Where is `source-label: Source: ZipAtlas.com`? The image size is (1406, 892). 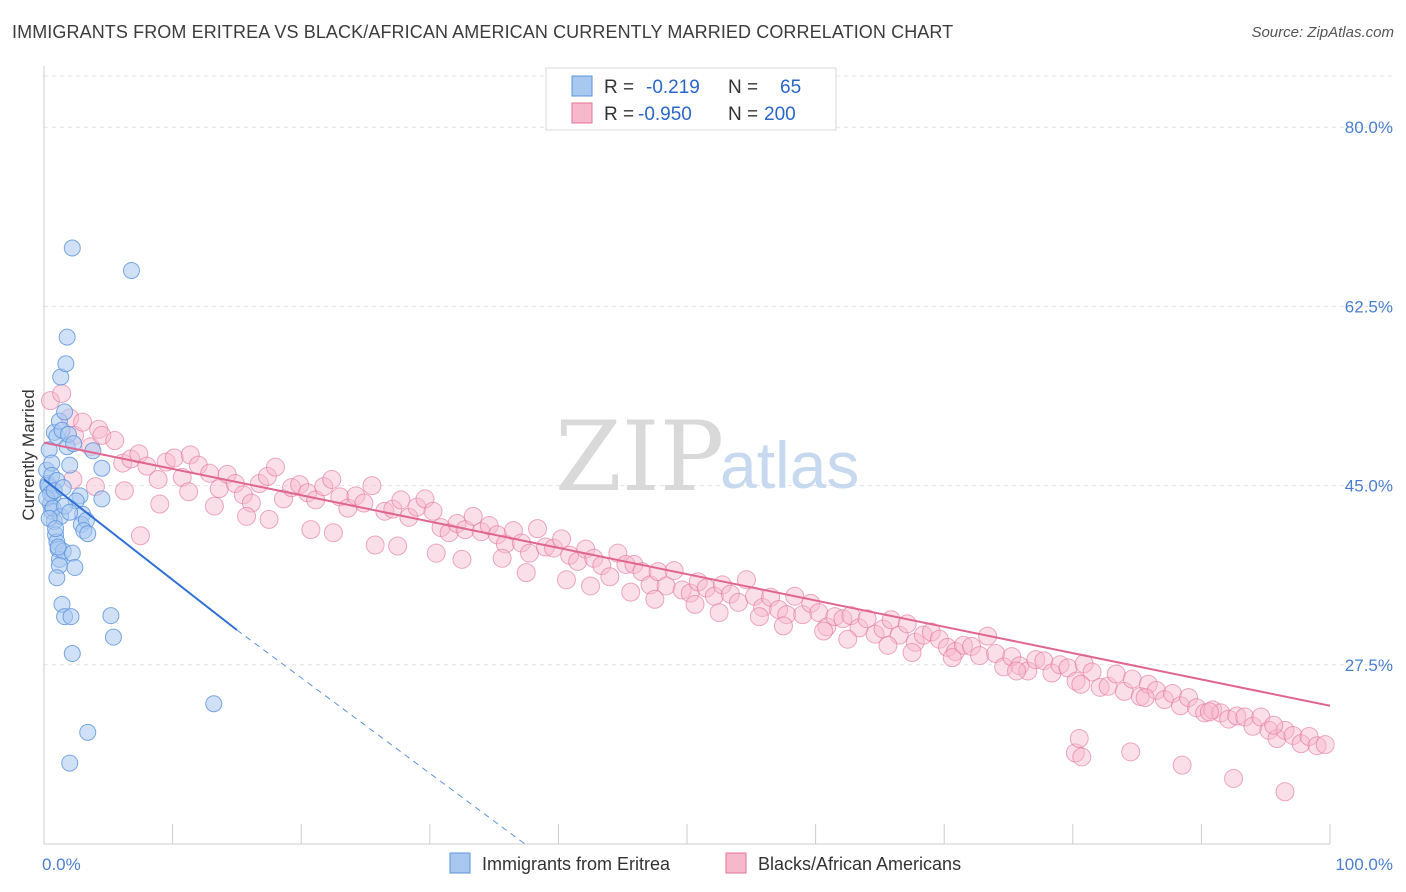 source-label: Source: ZipAtlas.com is located at coordinates (1322, 32).